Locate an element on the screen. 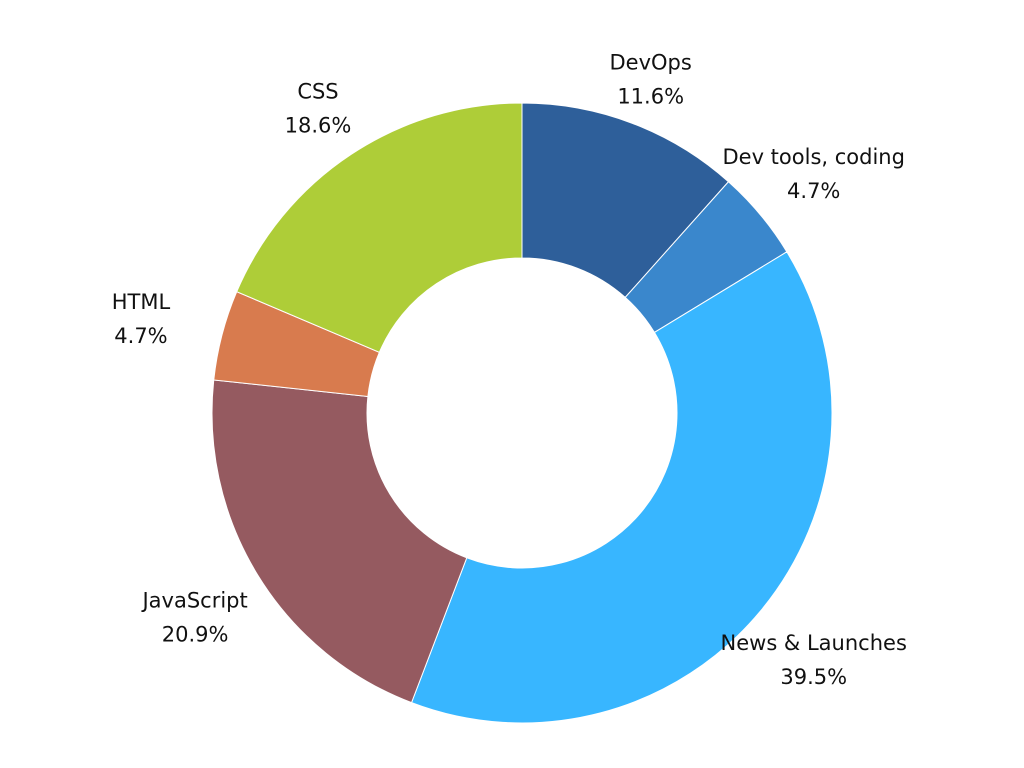 Image resolution: width=1024 pixels, height=768 pixels. slice-label-name: JavaScript is located at coordinates (193, 600).